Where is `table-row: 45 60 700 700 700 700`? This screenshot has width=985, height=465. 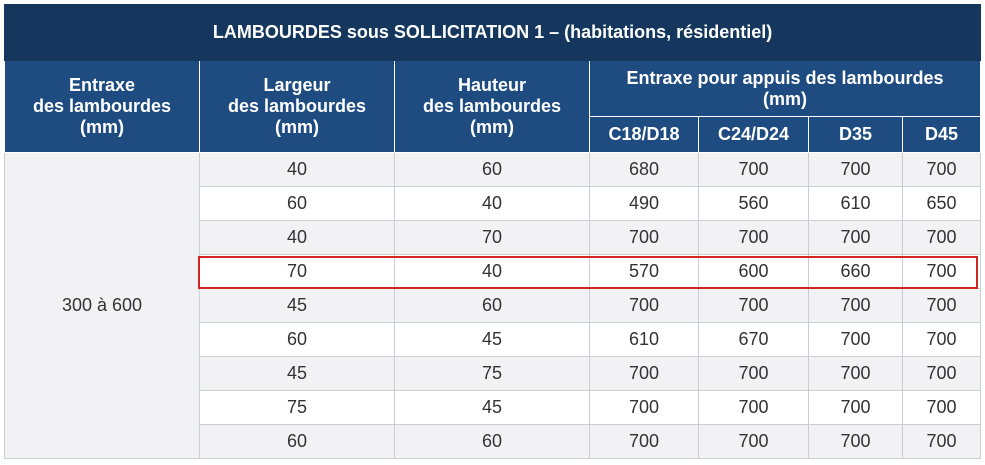 table-row: 45 60 700 700 700 700 is located at coordinates (493, 305).